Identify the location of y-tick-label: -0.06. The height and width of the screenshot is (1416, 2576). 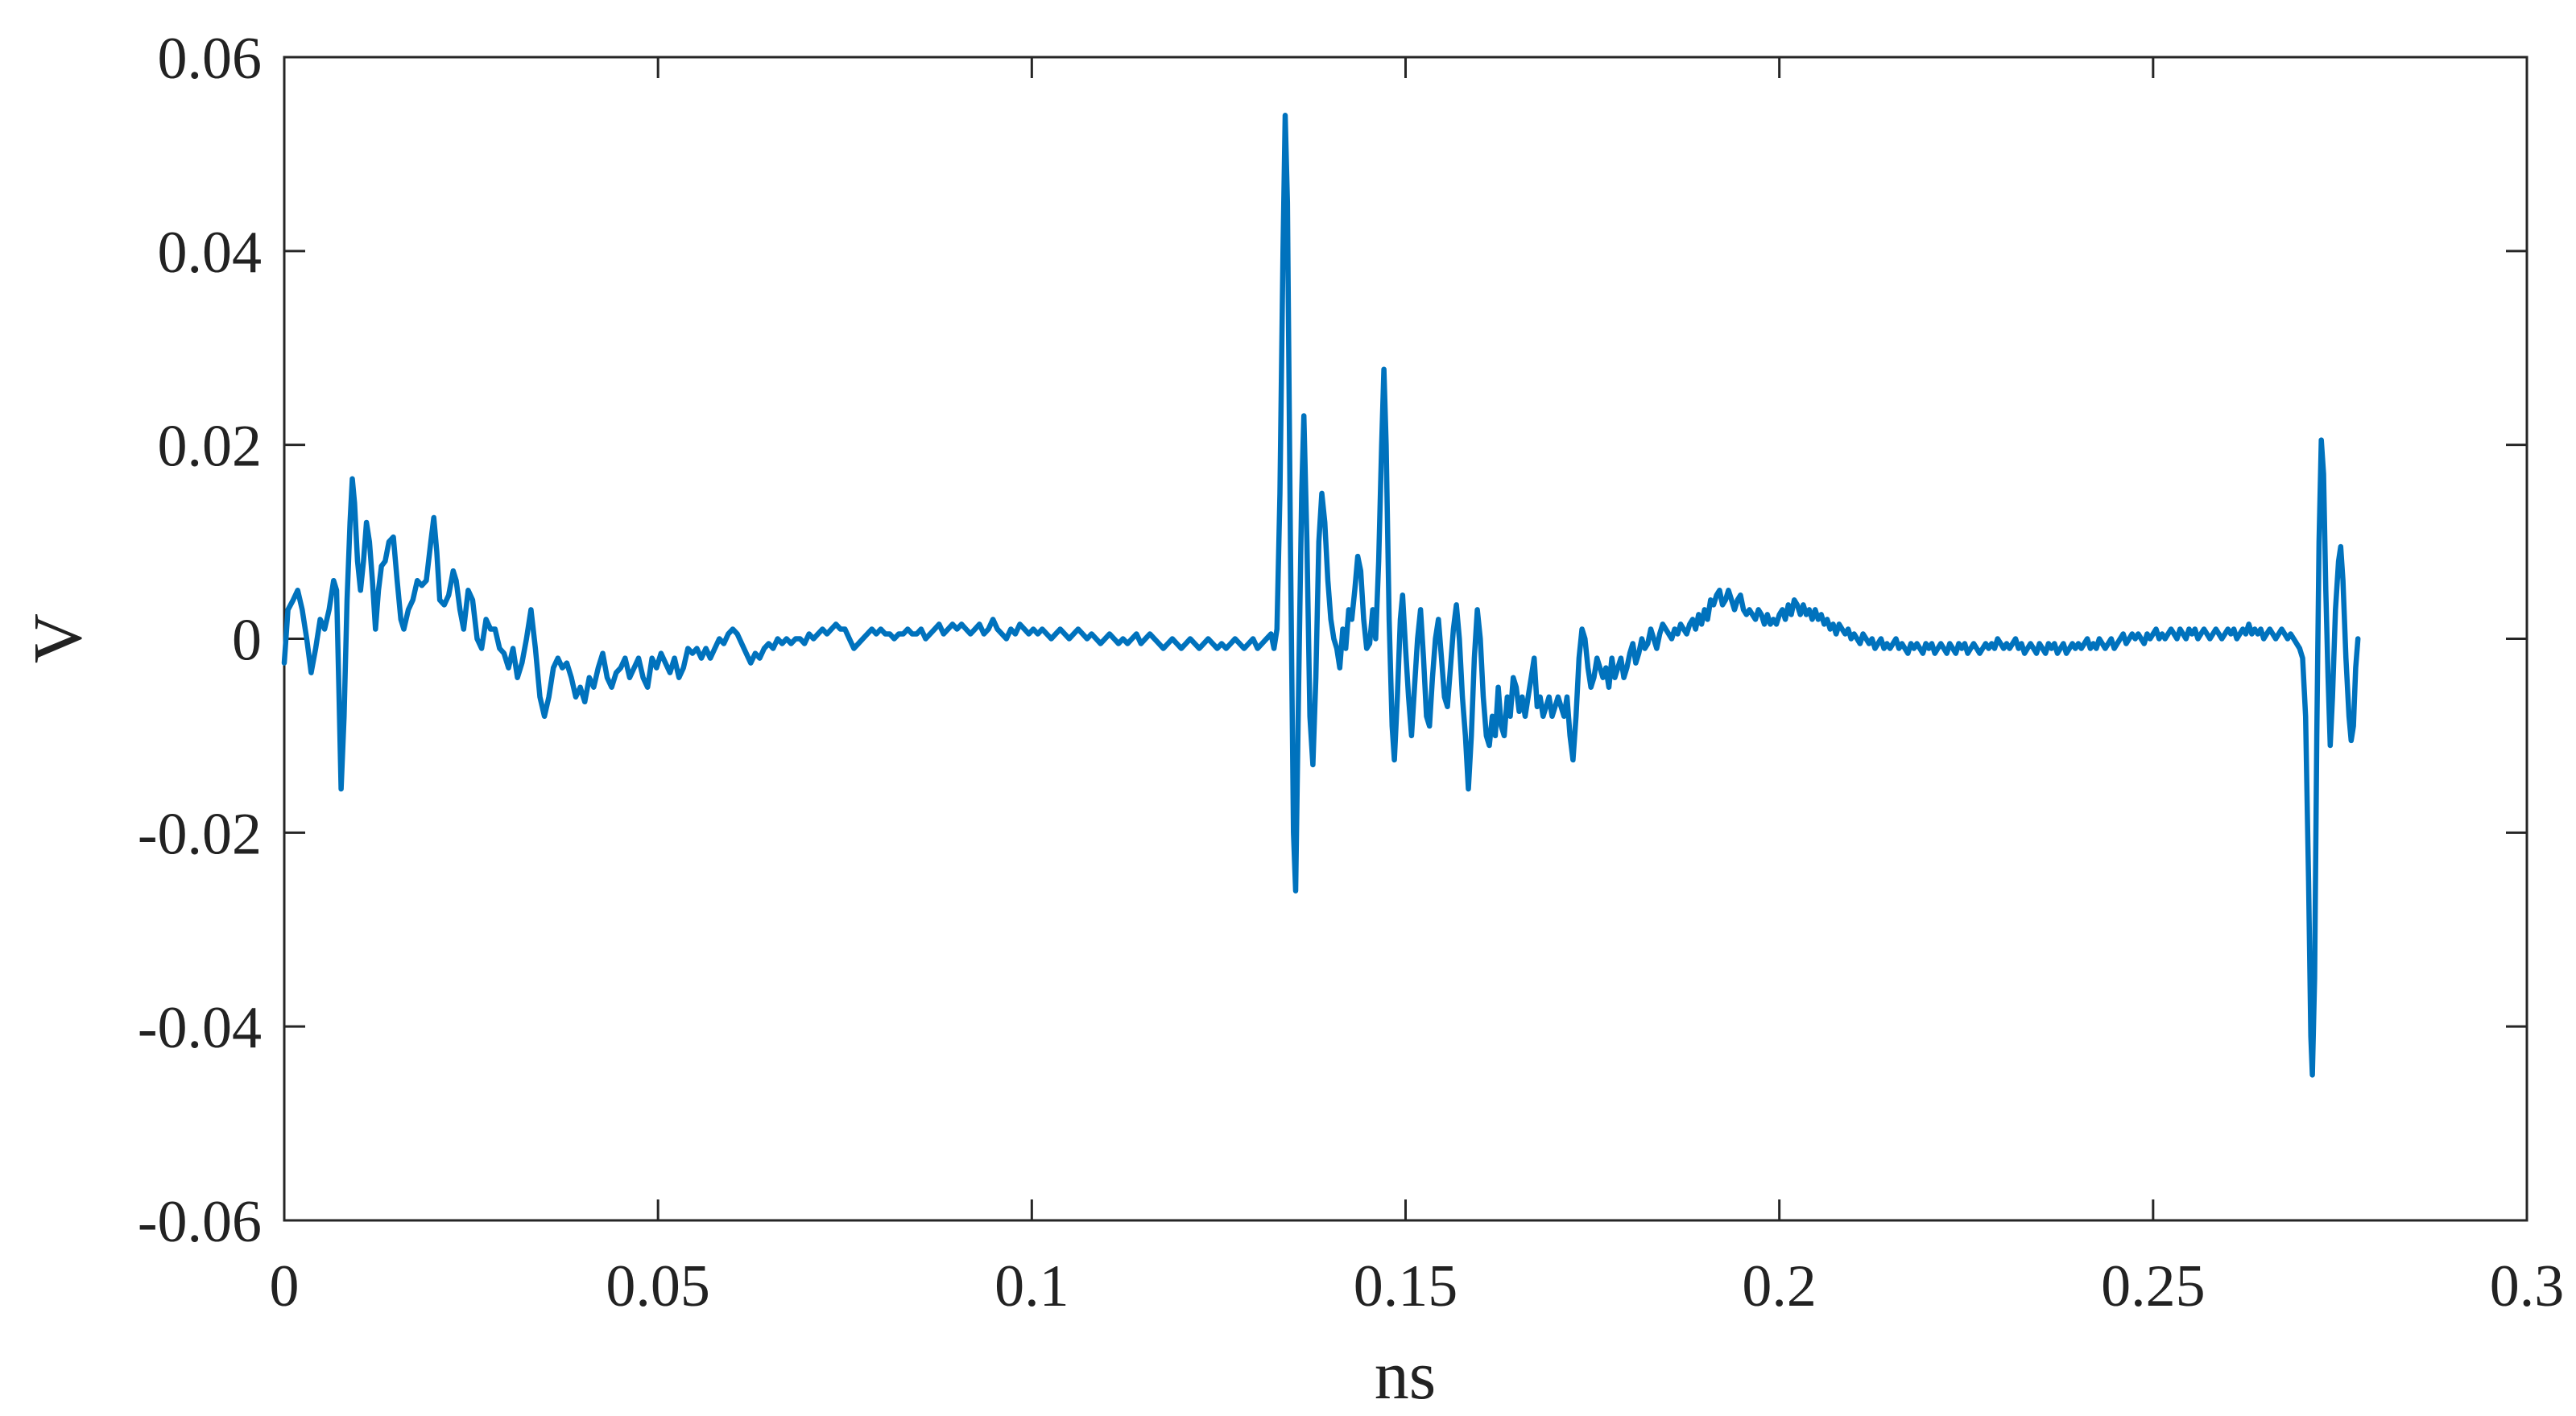
(200, 1222).